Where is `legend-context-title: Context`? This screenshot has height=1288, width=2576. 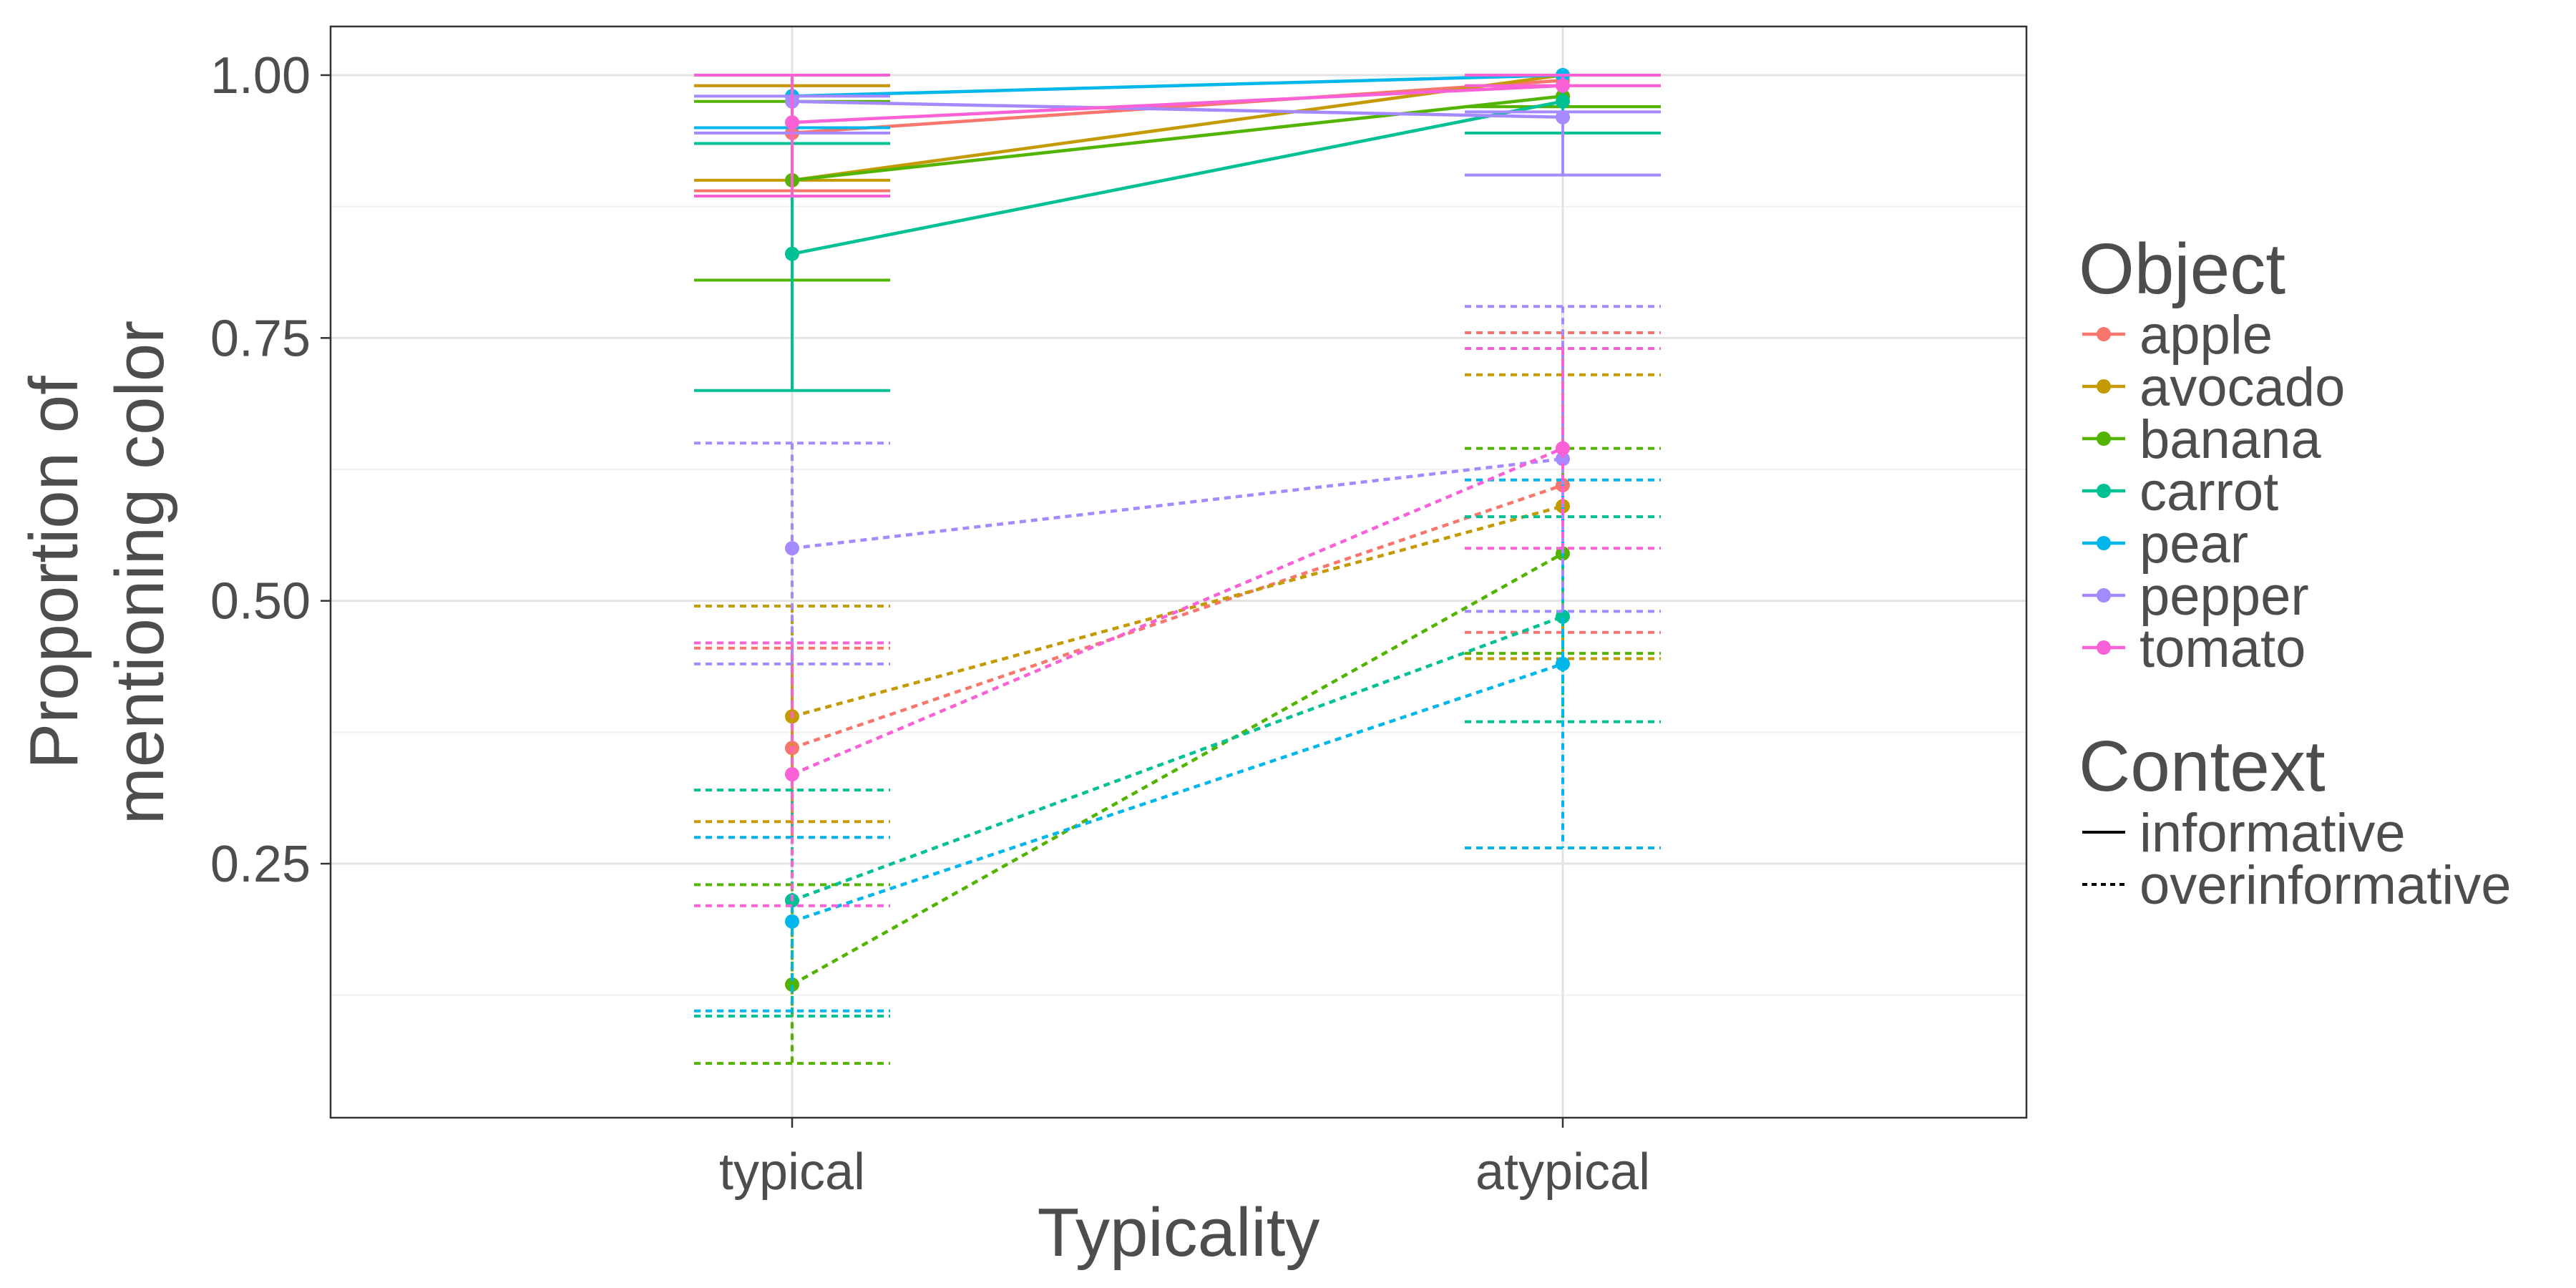 legend-context-title: Context is located at coordinates (2202, 766).